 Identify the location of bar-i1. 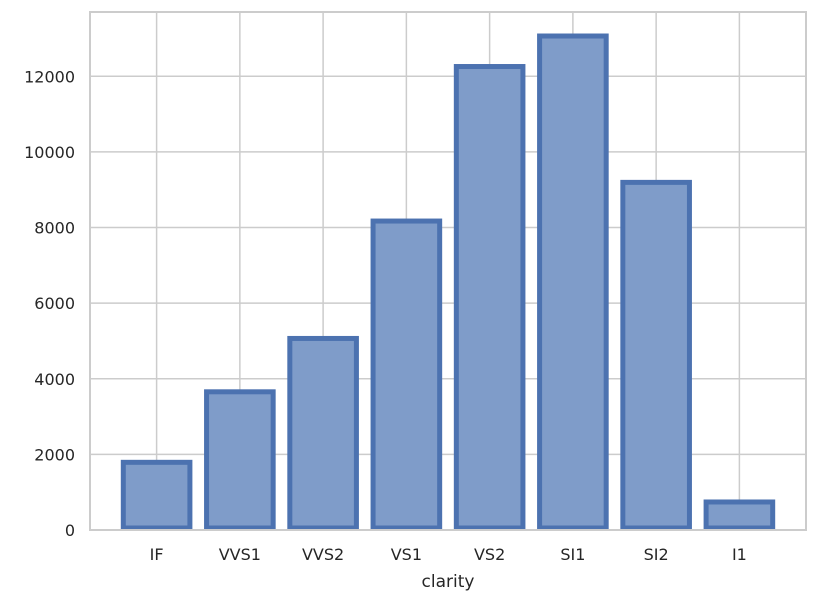
(739, 515).